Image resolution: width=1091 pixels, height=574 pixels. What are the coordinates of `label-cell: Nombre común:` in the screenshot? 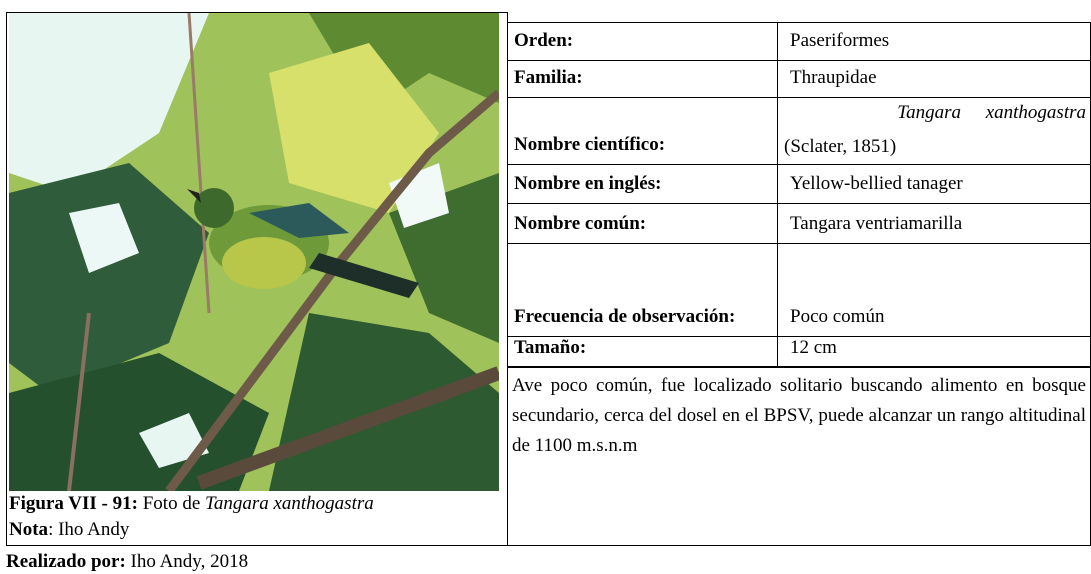 It's located at (642, 223).